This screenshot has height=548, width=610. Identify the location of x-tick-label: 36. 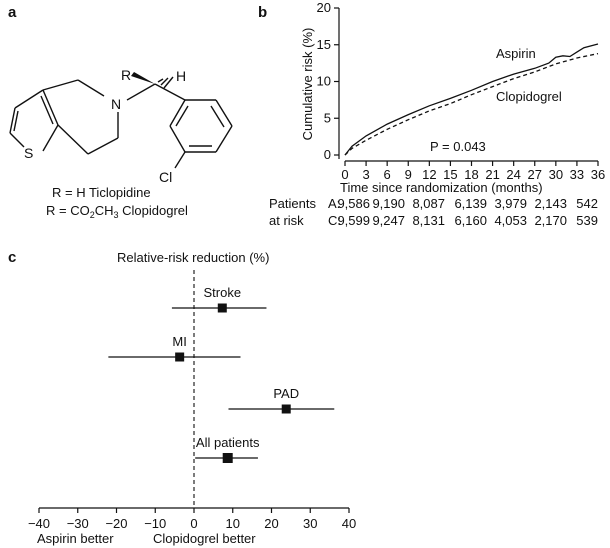
(598, 174).